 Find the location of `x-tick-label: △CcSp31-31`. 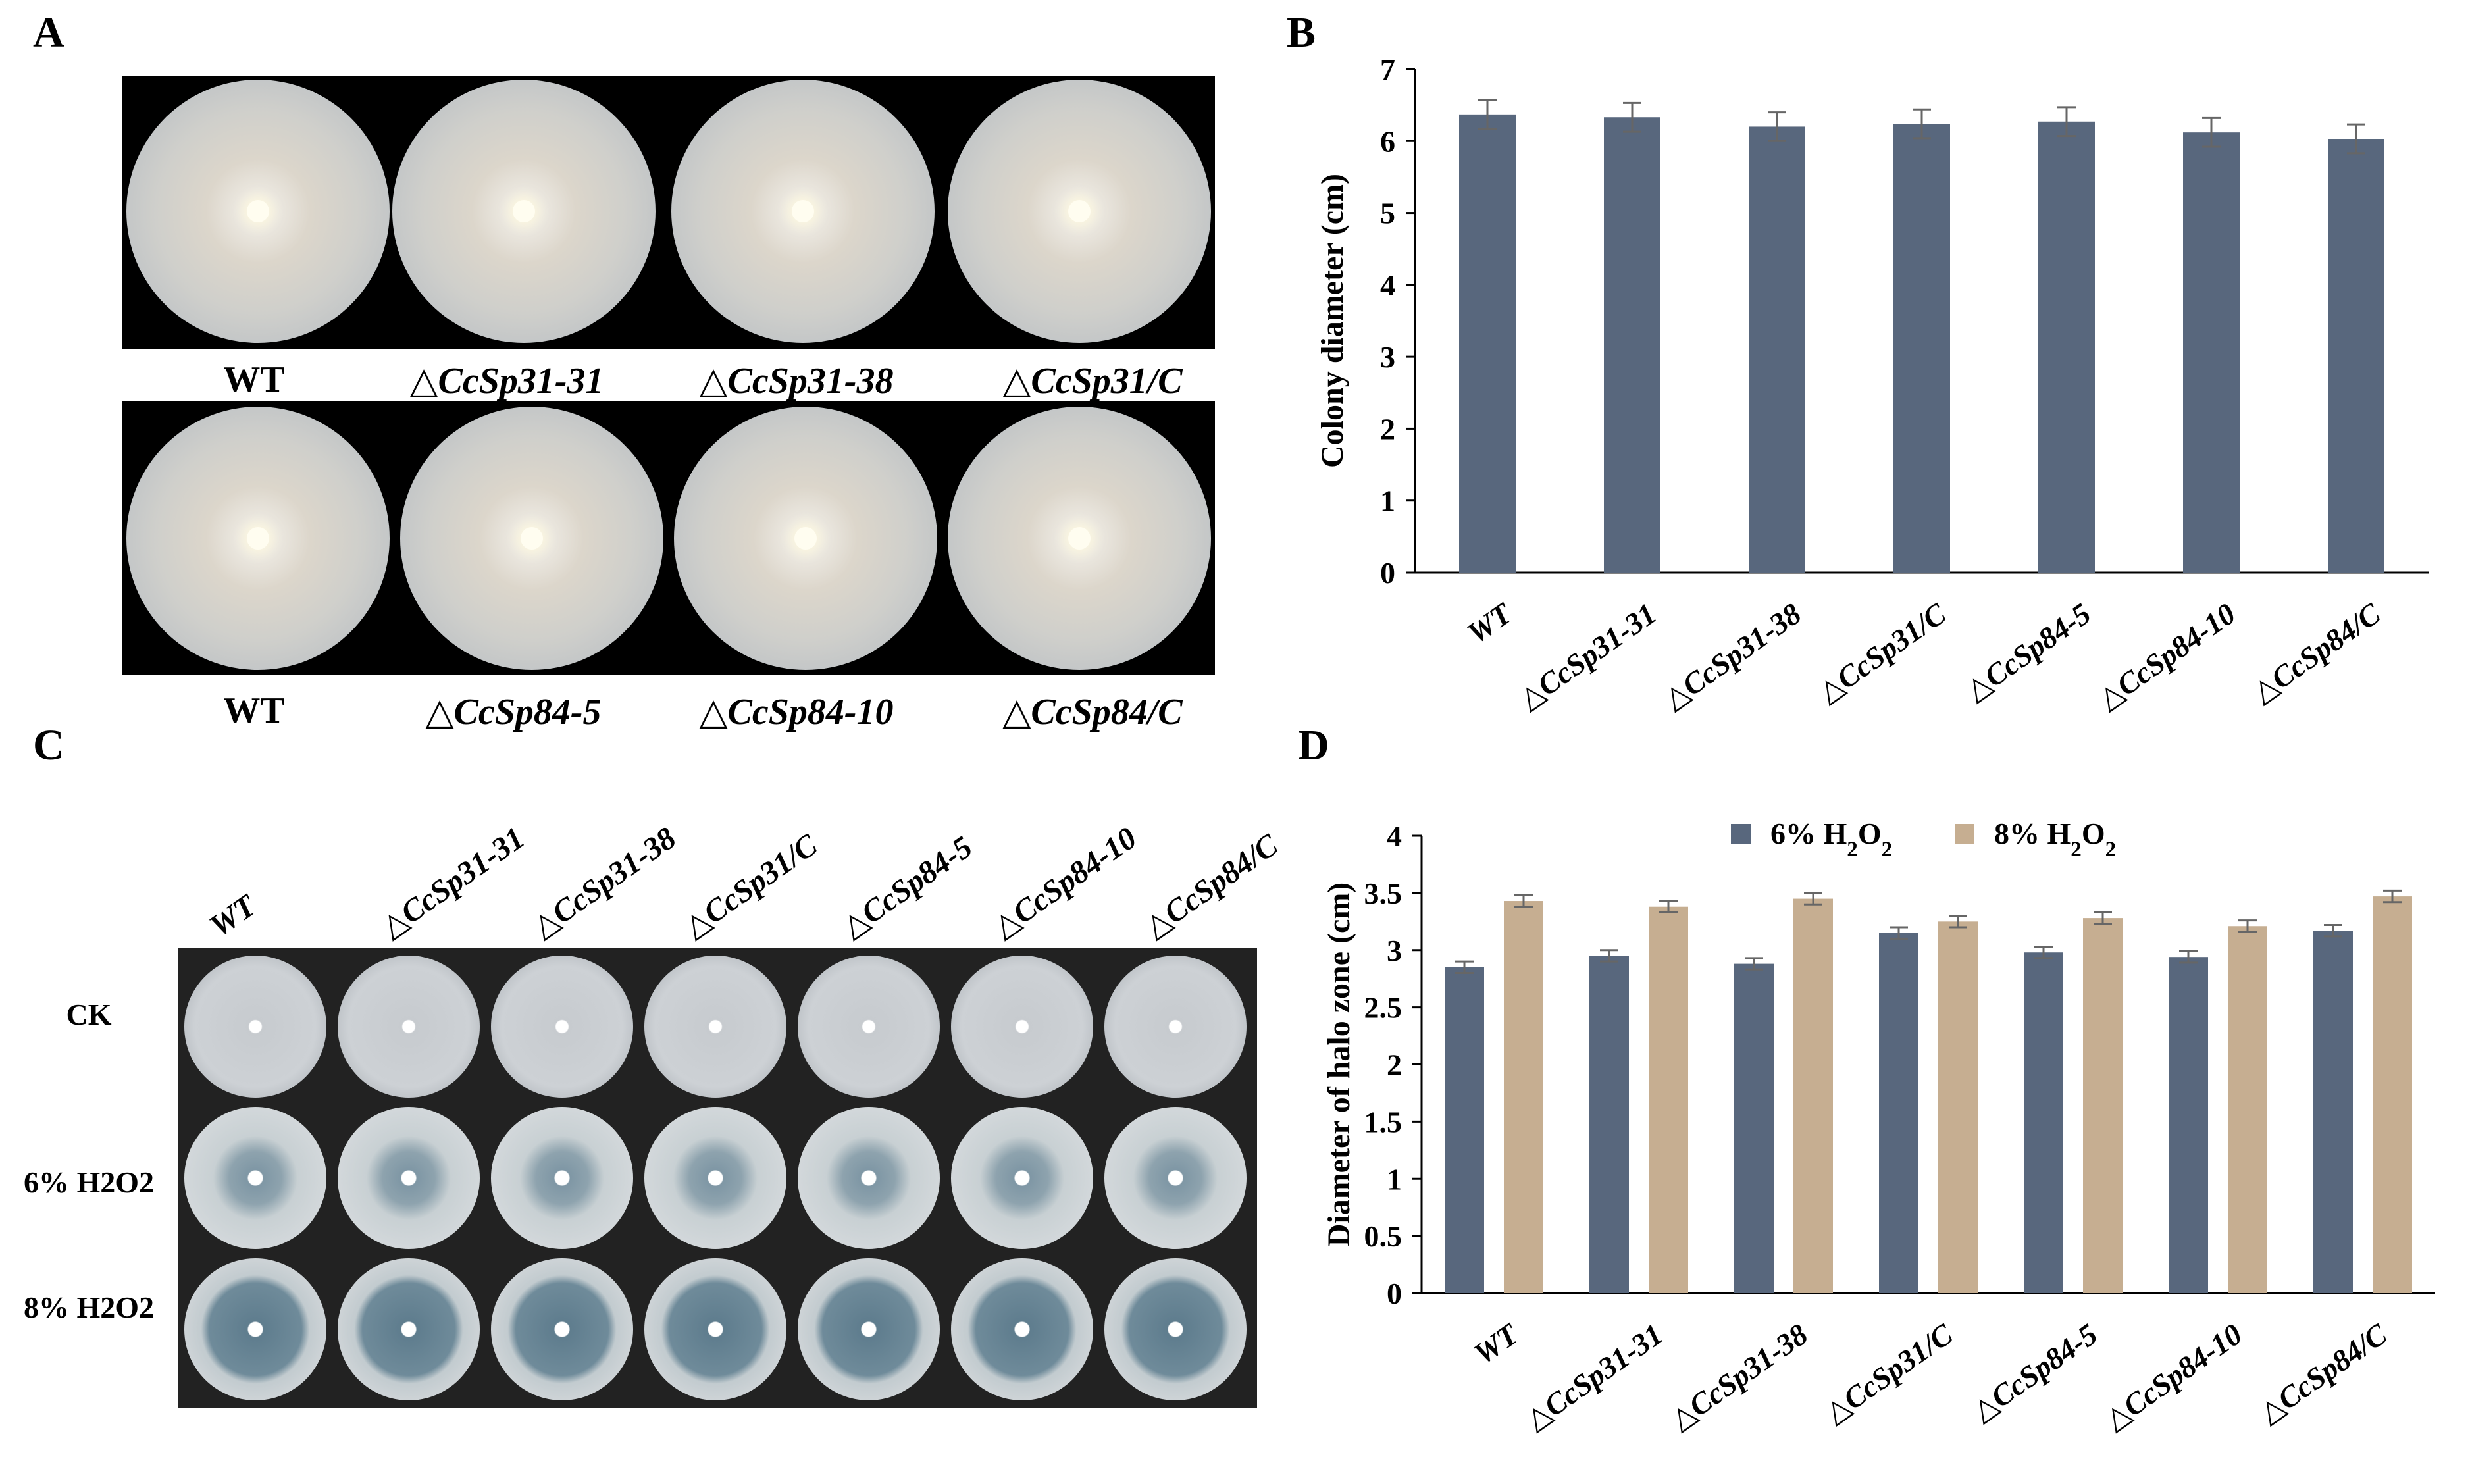

x-tick-label: △CcSp31-31 is located at coordinates (1594, 1376).